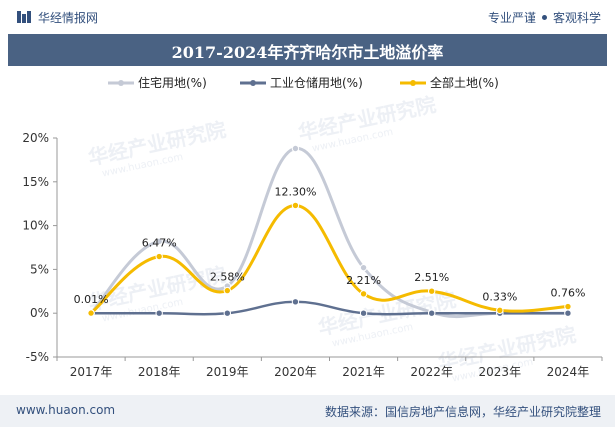 The width and height of the screenshot is (615, 427). What do you see at coordinates (568, 372) in the screenshot?
I see `x-tick-label: 2024年` at bounding box center [568, 372].